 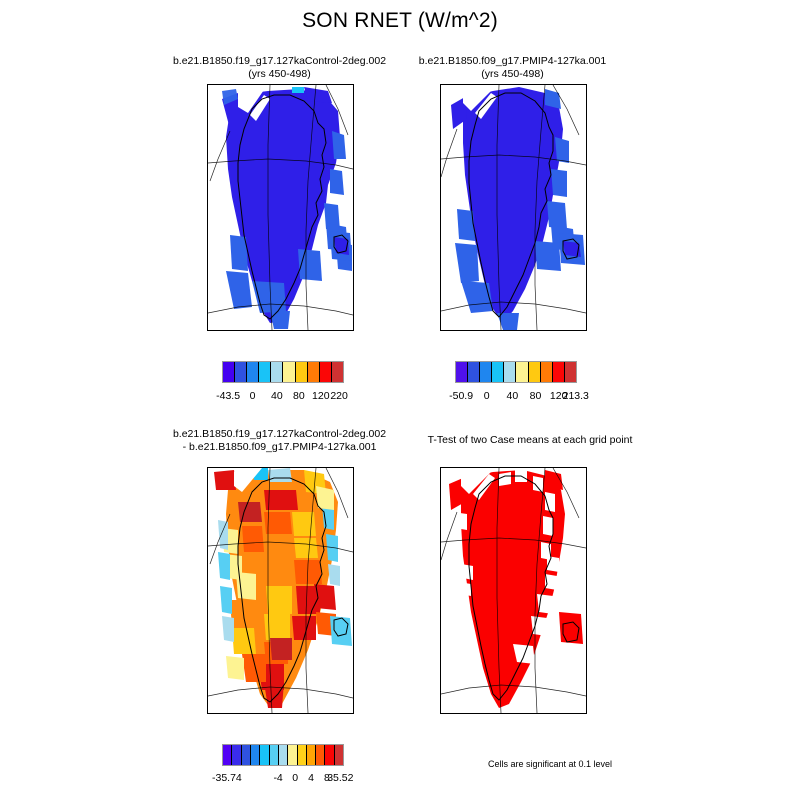 I want to click on significance-note: Cells are significant at 0.1 level, so click(x=550, y=764).